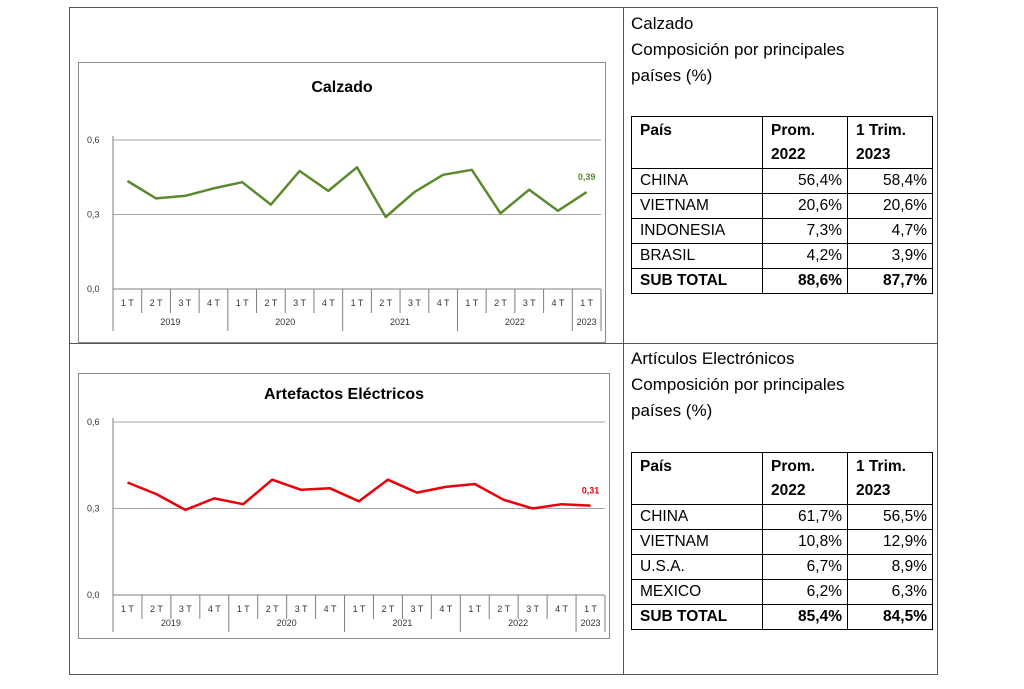 The height and width of the screenshot is (689, 1024). I want to click on cell-prom: 88,6%, so click(805, 281).